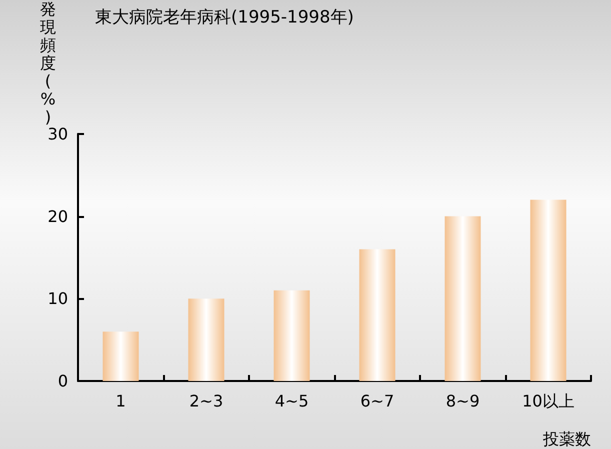 This screenshot has width=611, height=449. What do you see at coordinates (58, 216) in the screenshot?
I see `y-tick-label: 20` at bounding box center [58, 216].